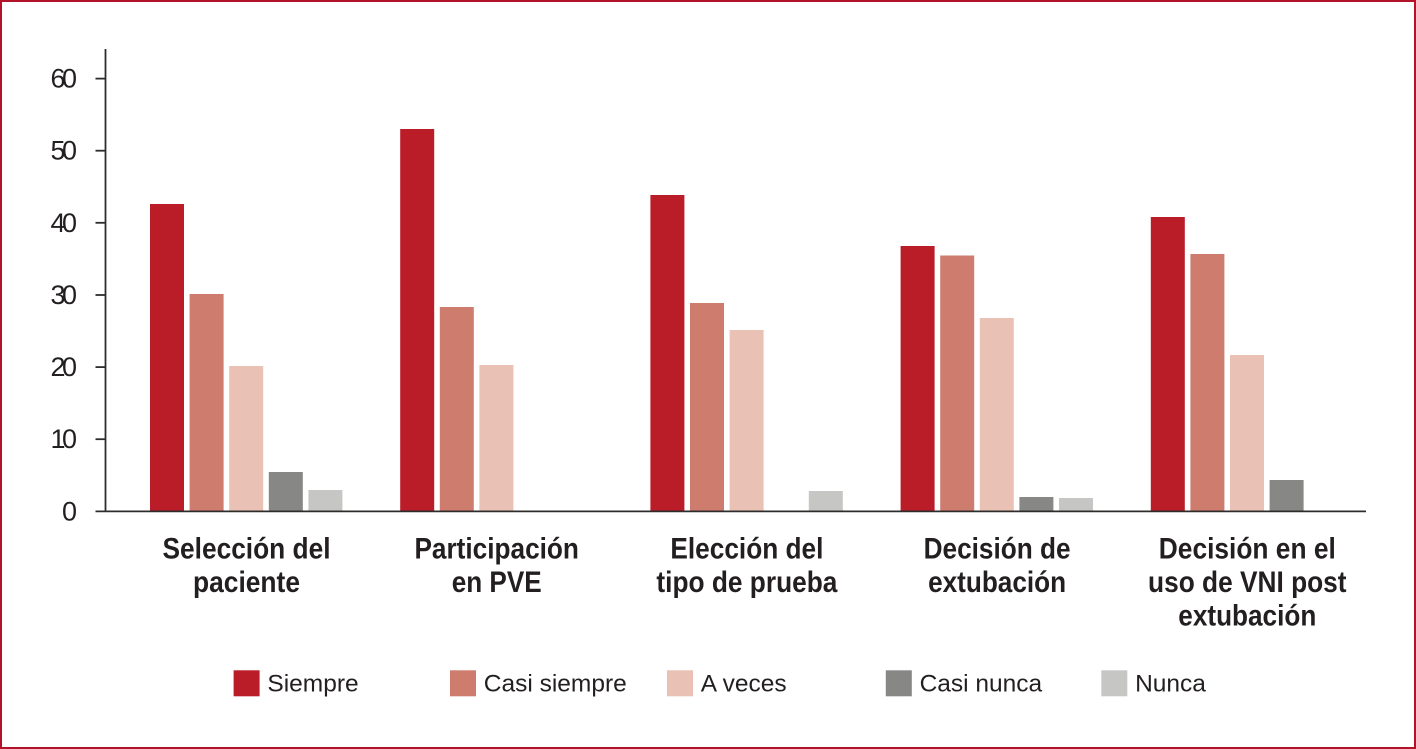  I want to click on svg-text: 30, so click(64, 295).